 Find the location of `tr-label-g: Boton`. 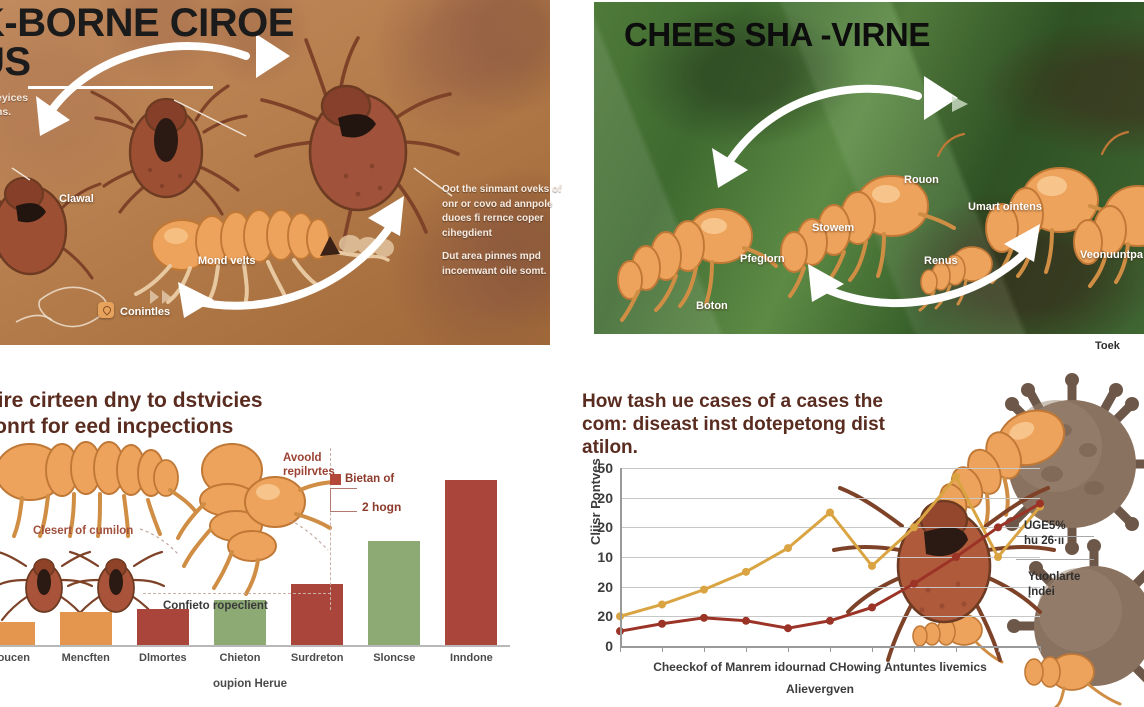

tr-label-g: Boton is located at coordinates (712, 306).